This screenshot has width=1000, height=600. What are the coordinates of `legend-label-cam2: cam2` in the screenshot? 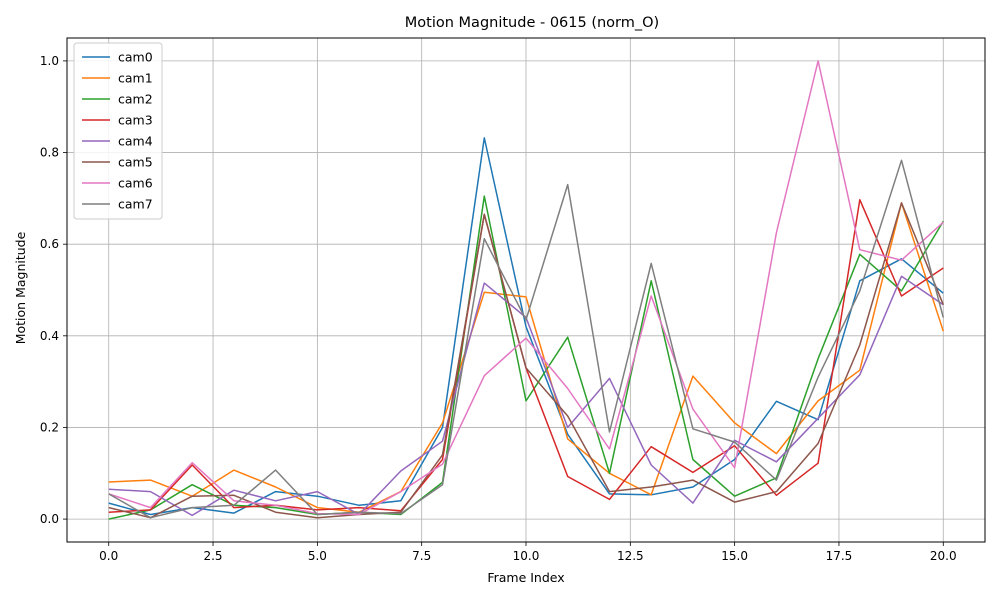 It's located at (135, 99).